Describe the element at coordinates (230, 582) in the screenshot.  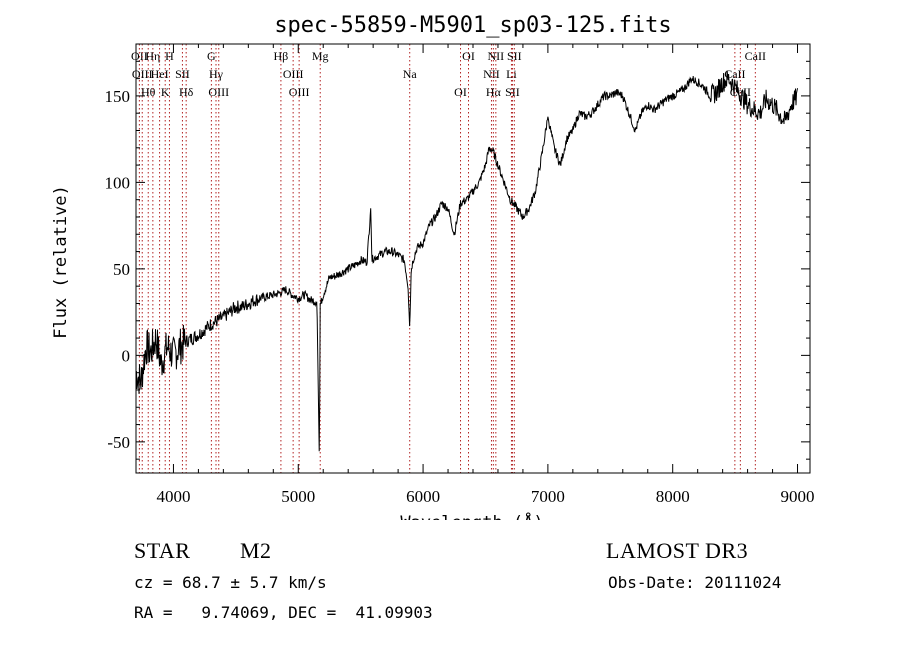
I see `redshift-text: cz = 68.7 ± 5.7 km/s` at that location.